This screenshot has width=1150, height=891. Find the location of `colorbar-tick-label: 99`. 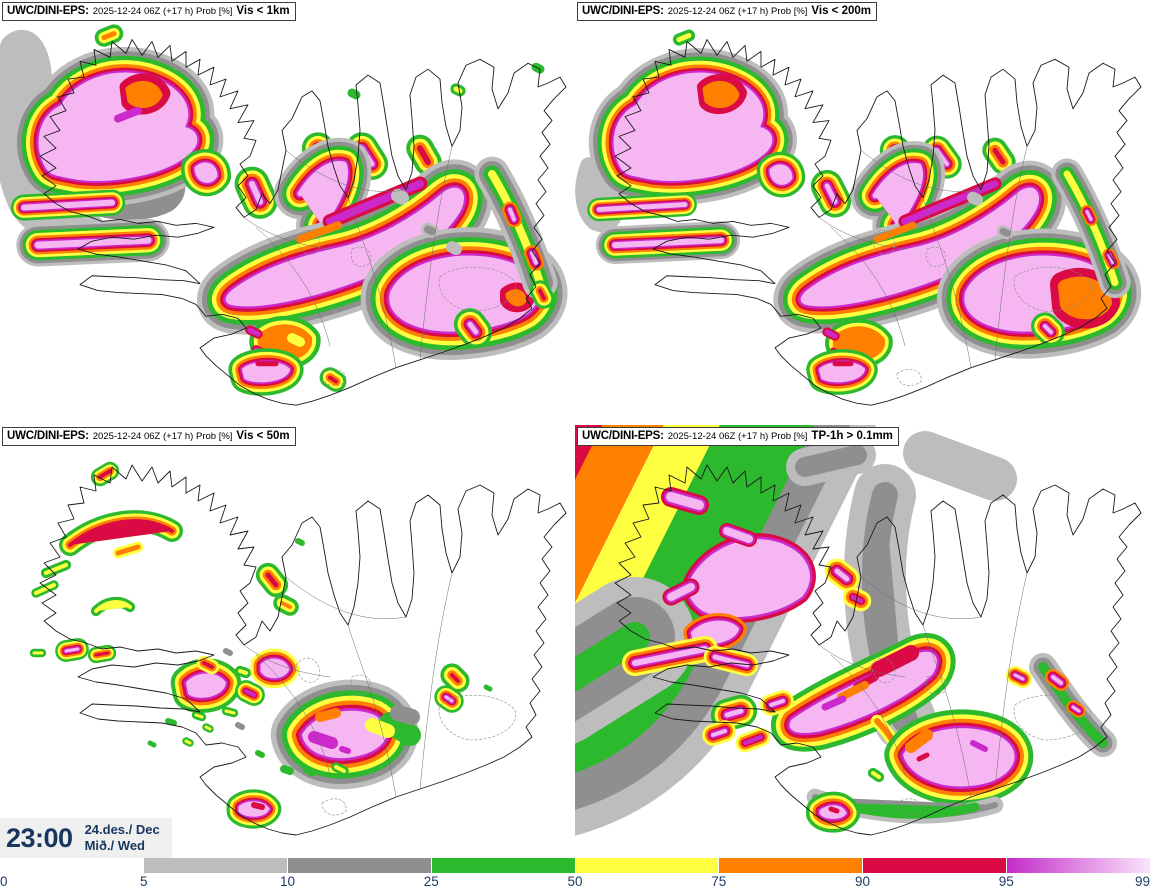

colorbar-tick-label: 99 is located at coordinates (1142, 881).